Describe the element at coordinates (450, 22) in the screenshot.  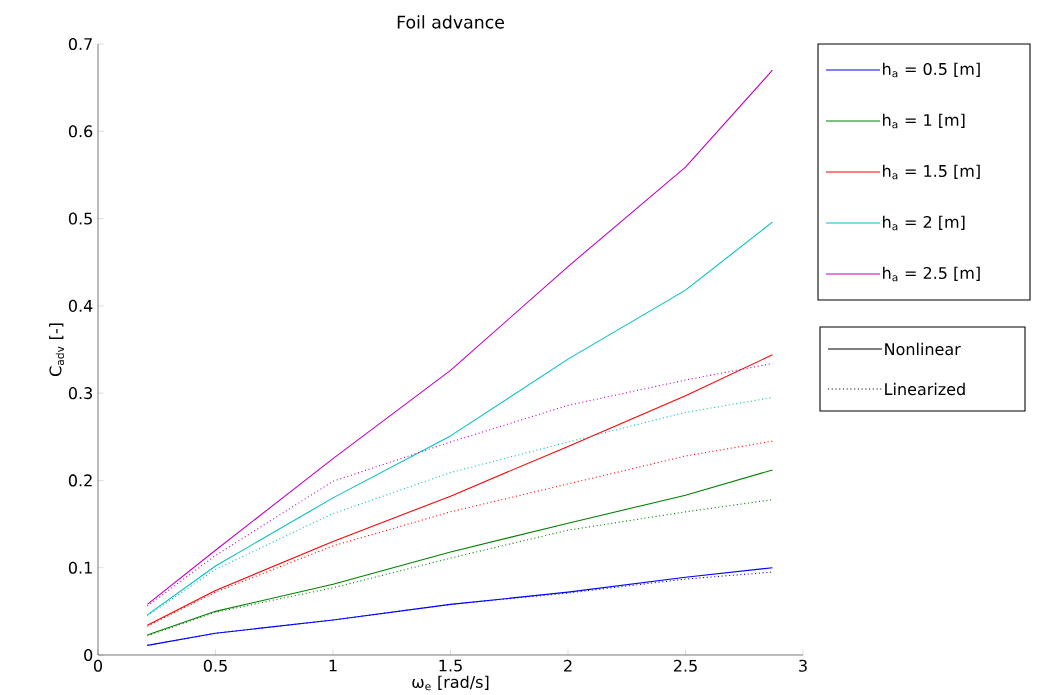
I see `chart-title: Foil advance` at that location.